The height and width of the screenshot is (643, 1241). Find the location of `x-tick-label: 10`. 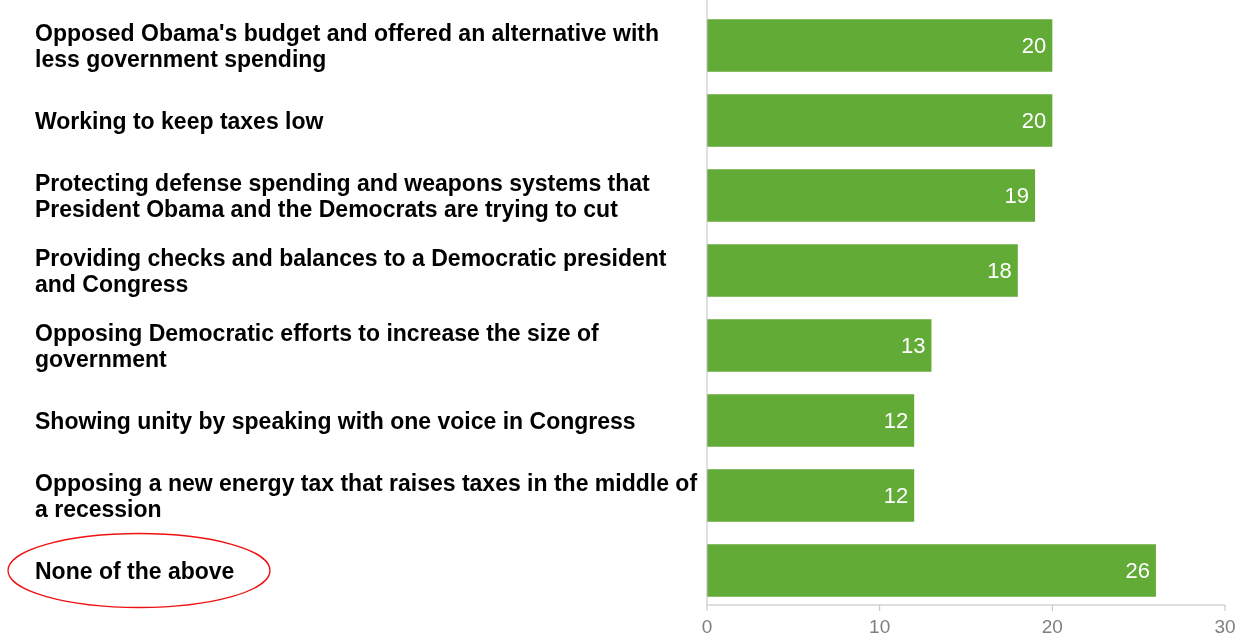

x-tick-label: 10 is located at coordinates (880, 626).